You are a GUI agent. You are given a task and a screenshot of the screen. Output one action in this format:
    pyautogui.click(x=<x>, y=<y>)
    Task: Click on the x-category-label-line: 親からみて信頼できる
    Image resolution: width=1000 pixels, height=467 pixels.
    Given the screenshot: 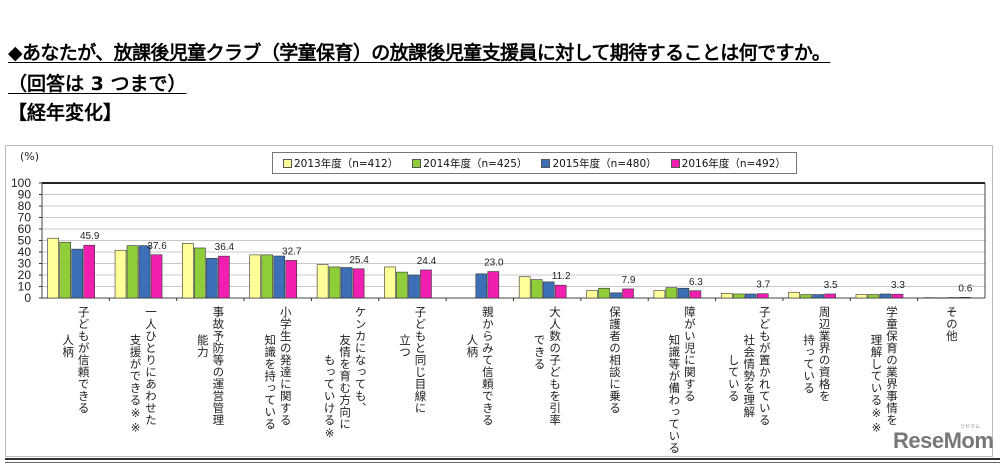 What is the action you would take?
    pyautogui.click(x=487, y=366)
    